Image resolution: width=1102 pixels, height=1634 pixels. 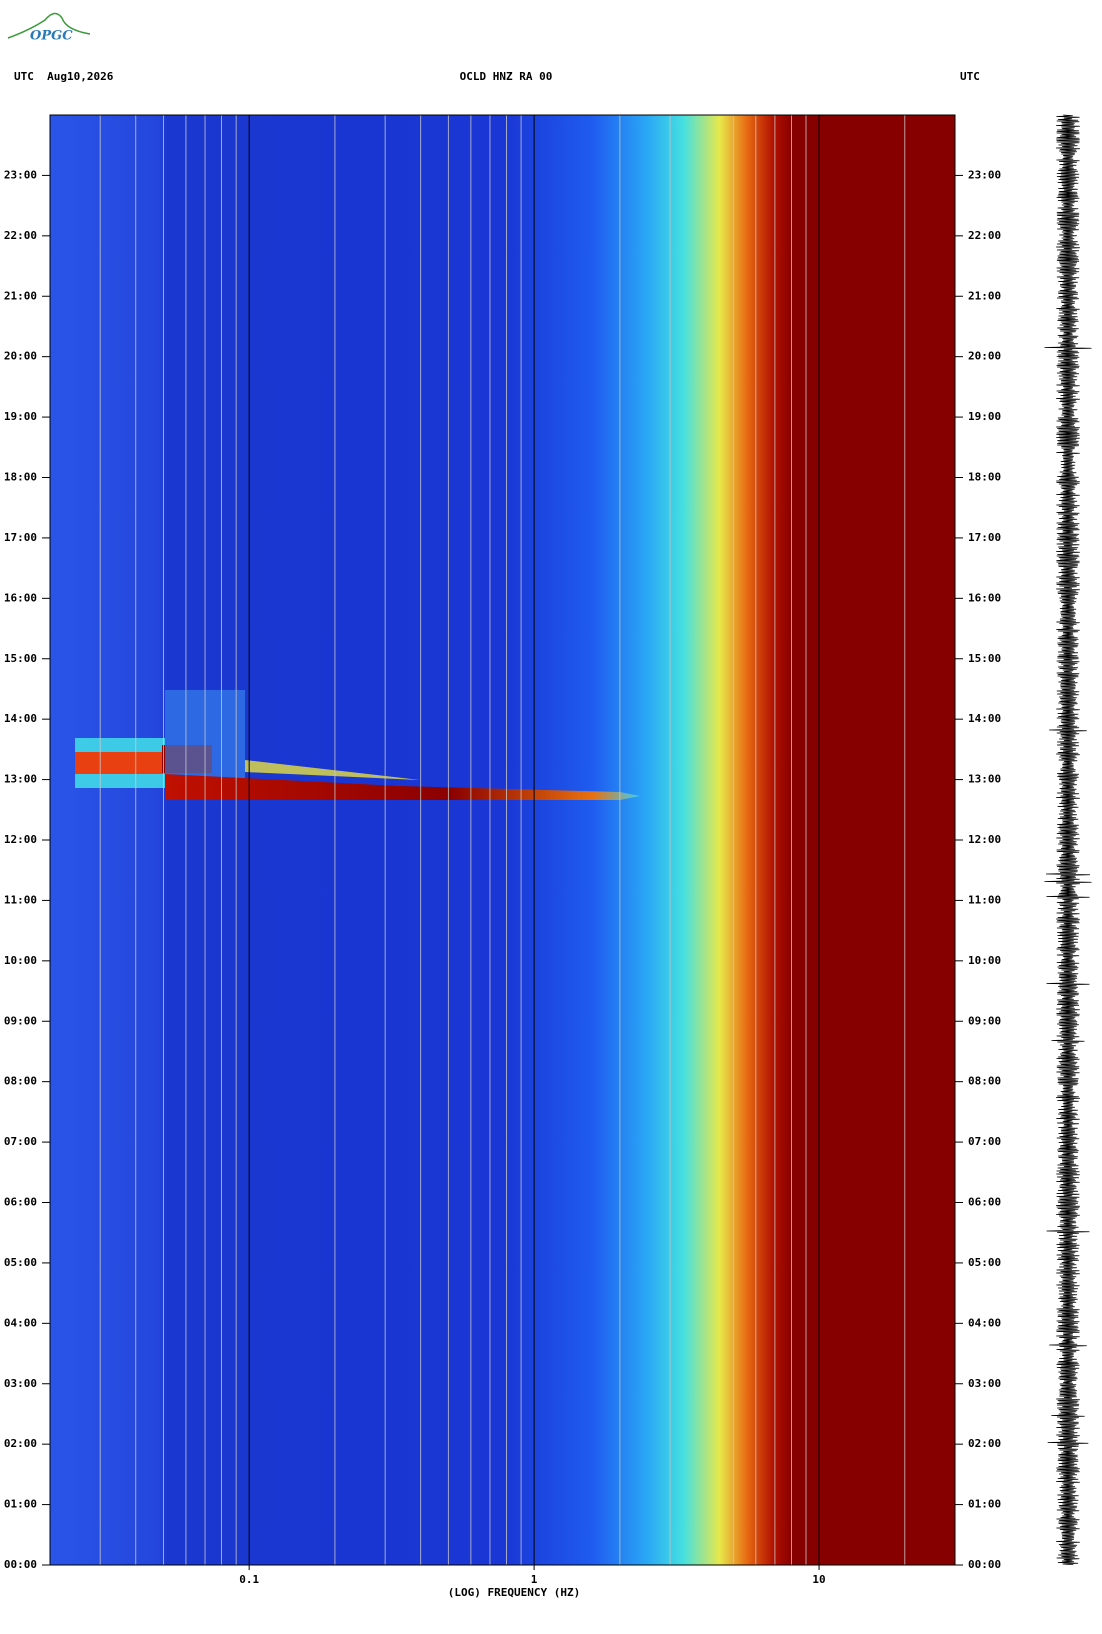 I want to click on x-axis-label: (LOG) FREQUENCY (HZ), so click(x=514, y=1592).